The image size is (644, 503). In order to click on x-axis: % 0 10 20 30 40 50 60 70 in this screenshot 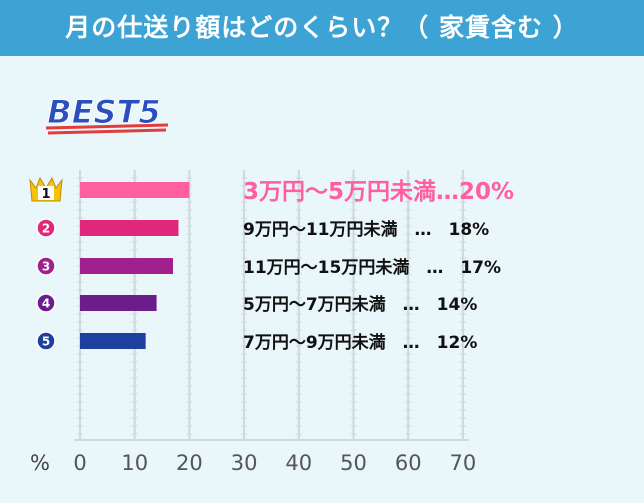, I will do `click(253, 463)`.